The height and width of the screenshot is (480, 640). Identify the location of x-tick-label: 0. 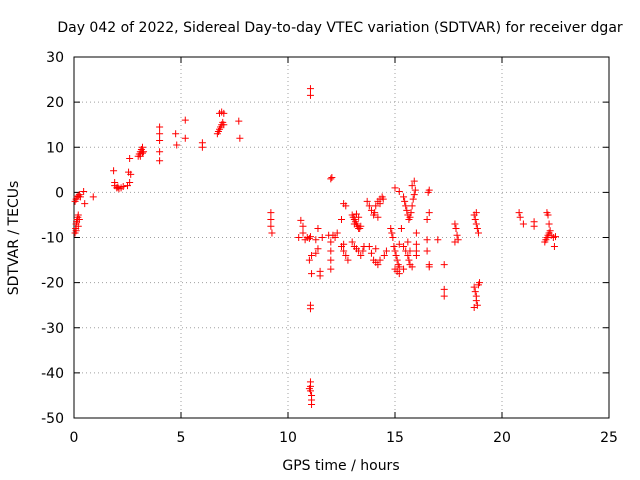
(74, 438).